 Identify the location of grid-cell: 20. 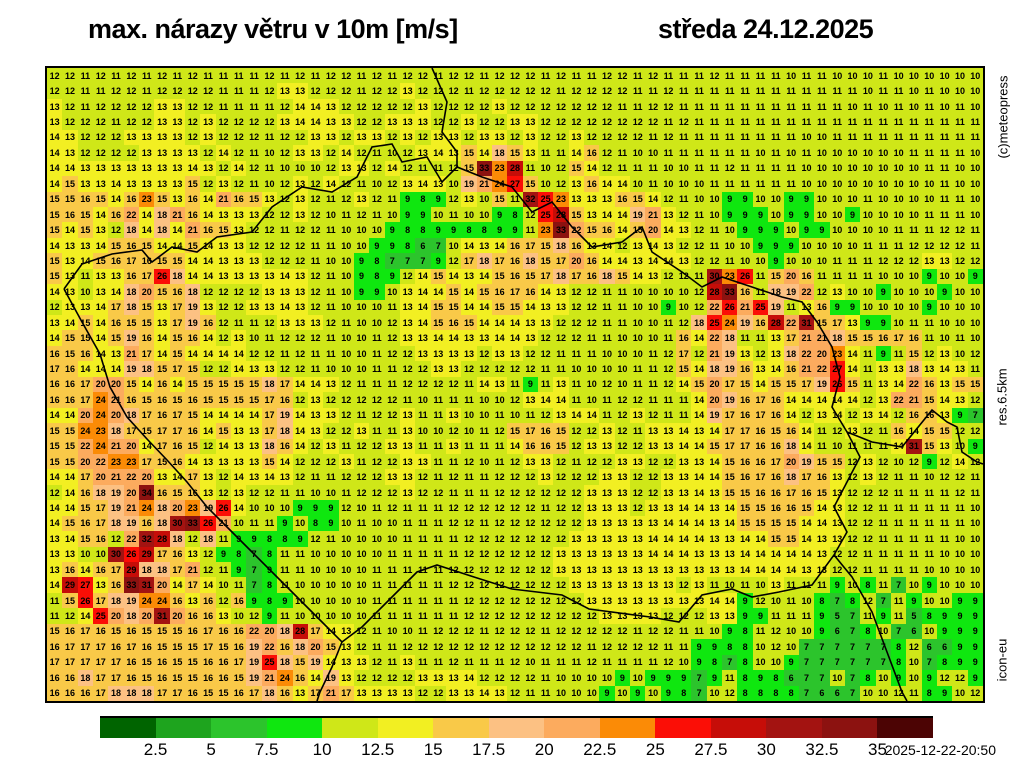
(576, 261).